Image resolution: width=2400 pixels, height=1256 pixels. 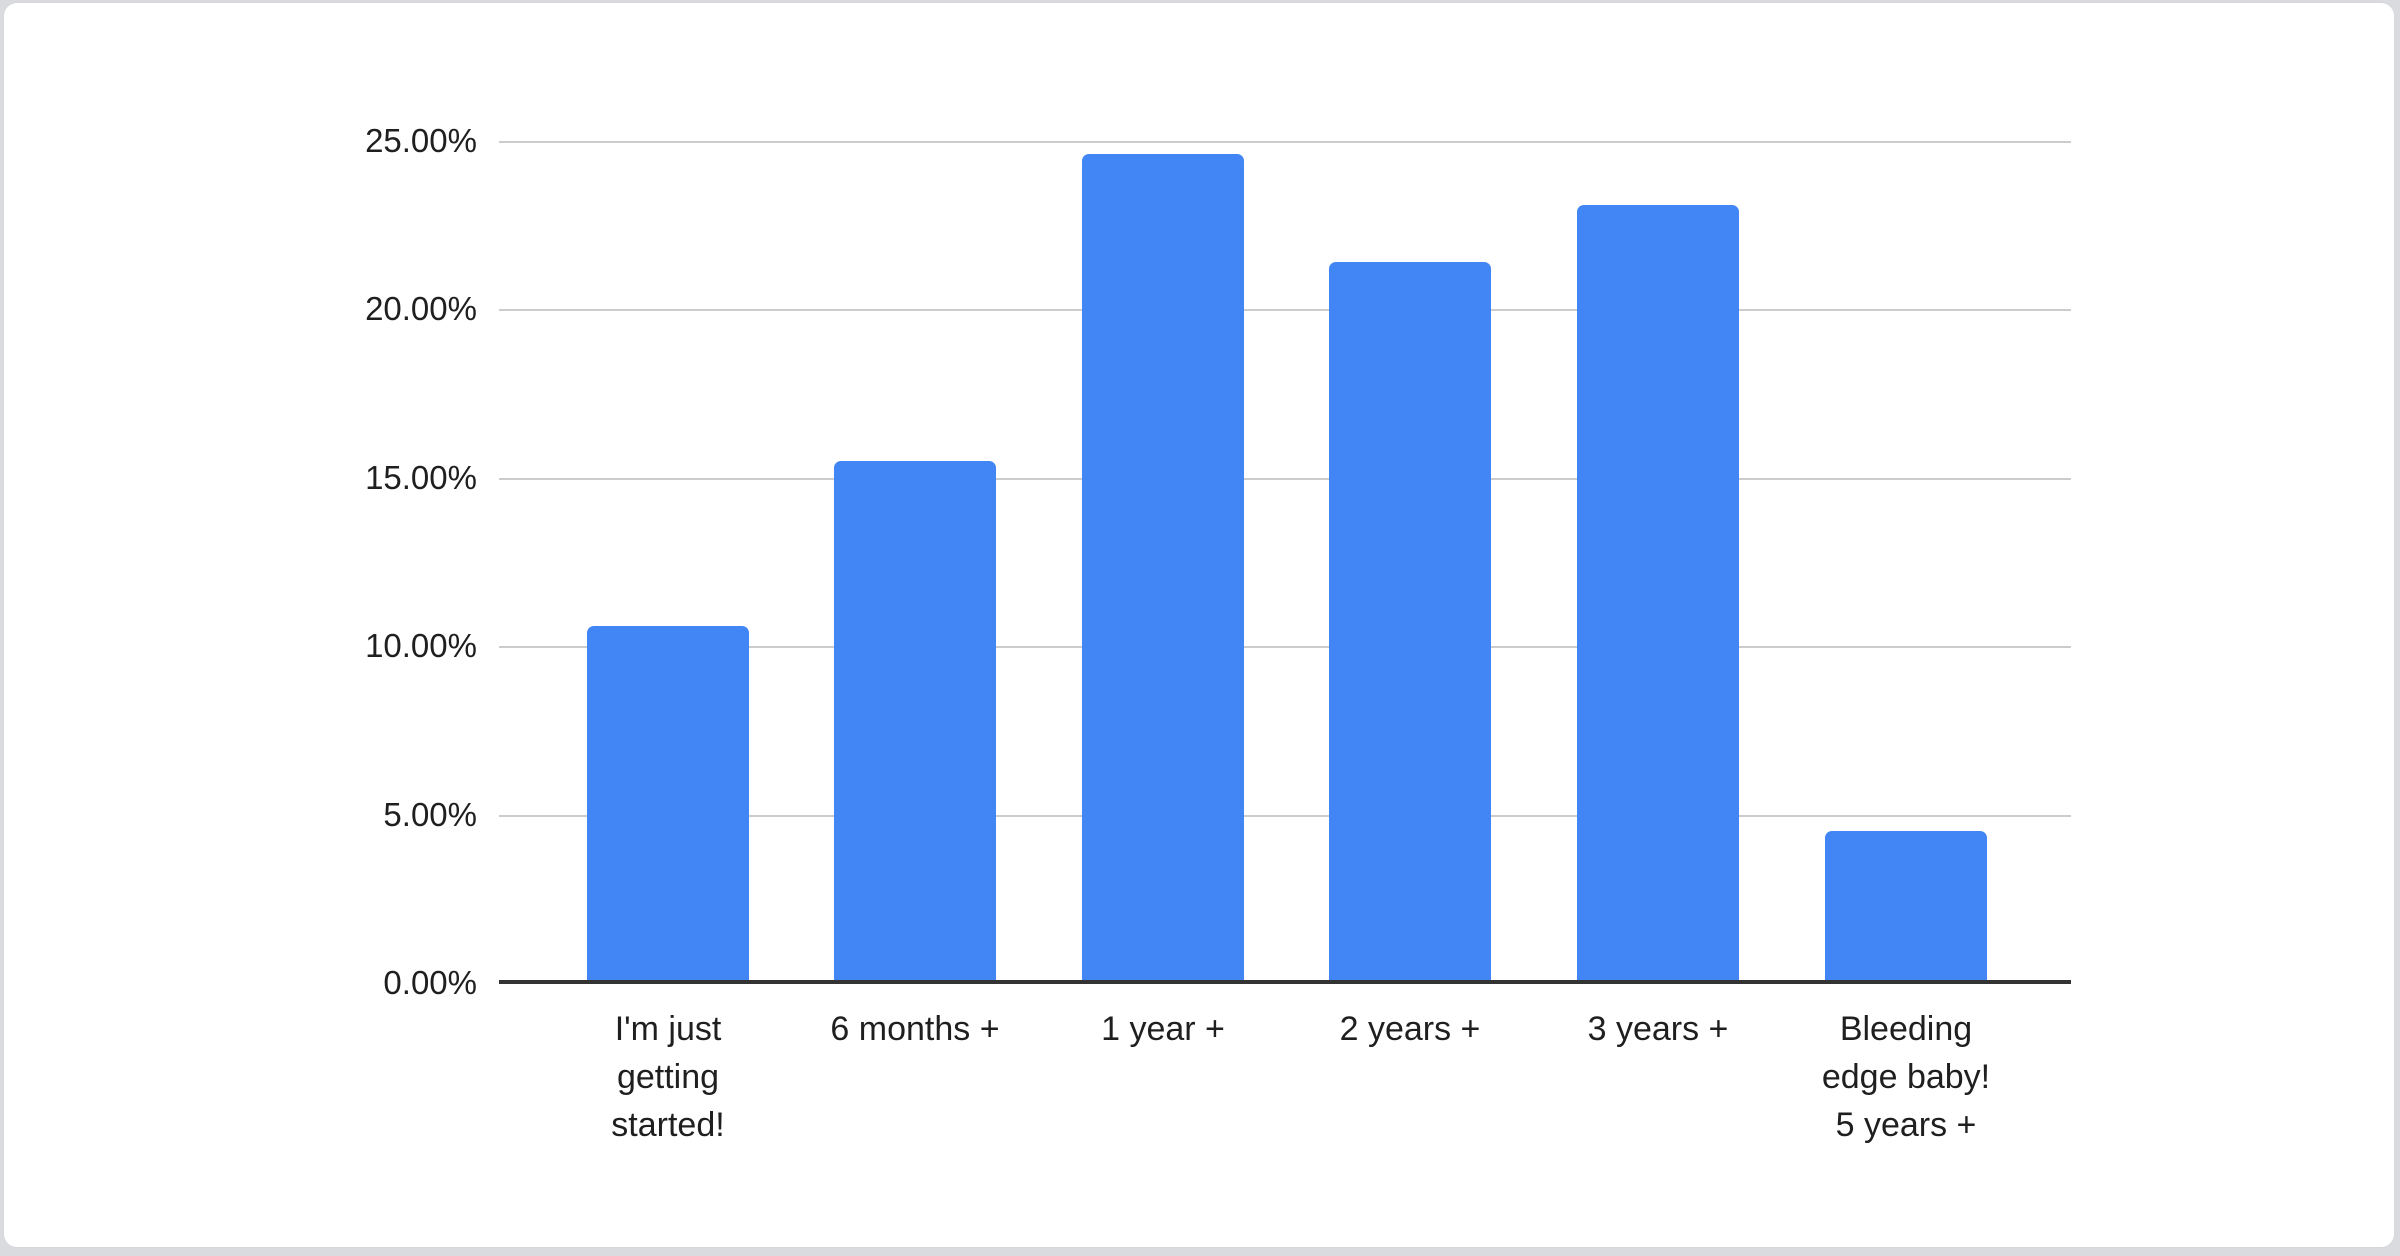 I want to click on x-axis-category-label-6: Bleeding edge baby! 5 years +, so click(x=1906, y=1077).